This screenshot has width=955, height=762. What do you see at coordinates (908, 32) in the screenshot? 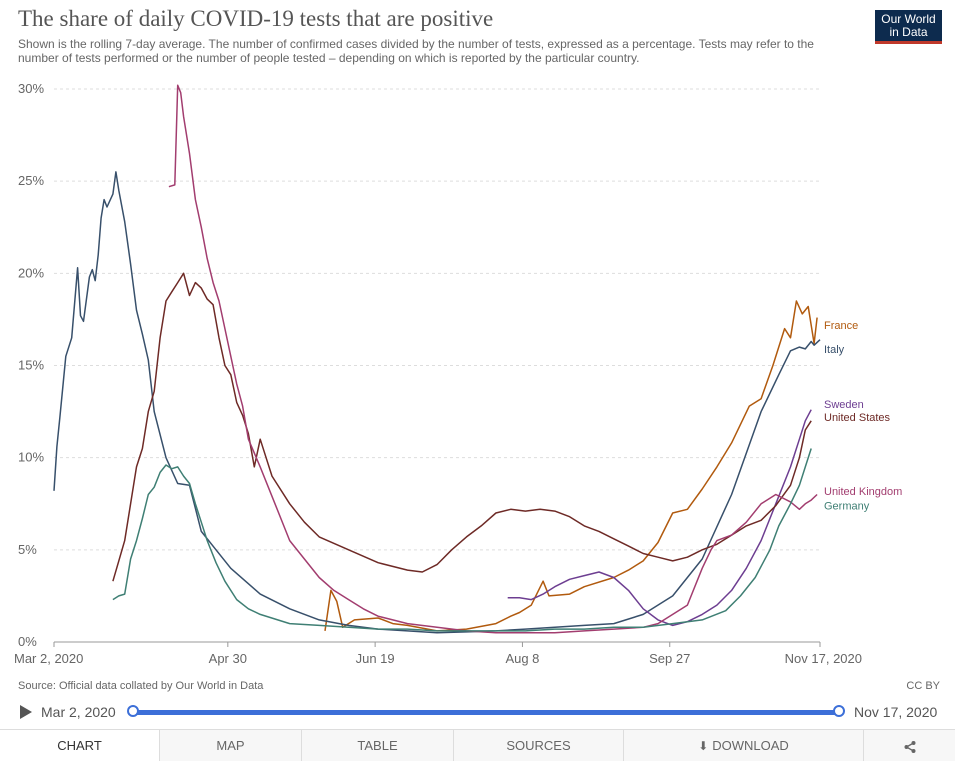
I see `logo-line-2: in Data` at bounding box center [908, 32].